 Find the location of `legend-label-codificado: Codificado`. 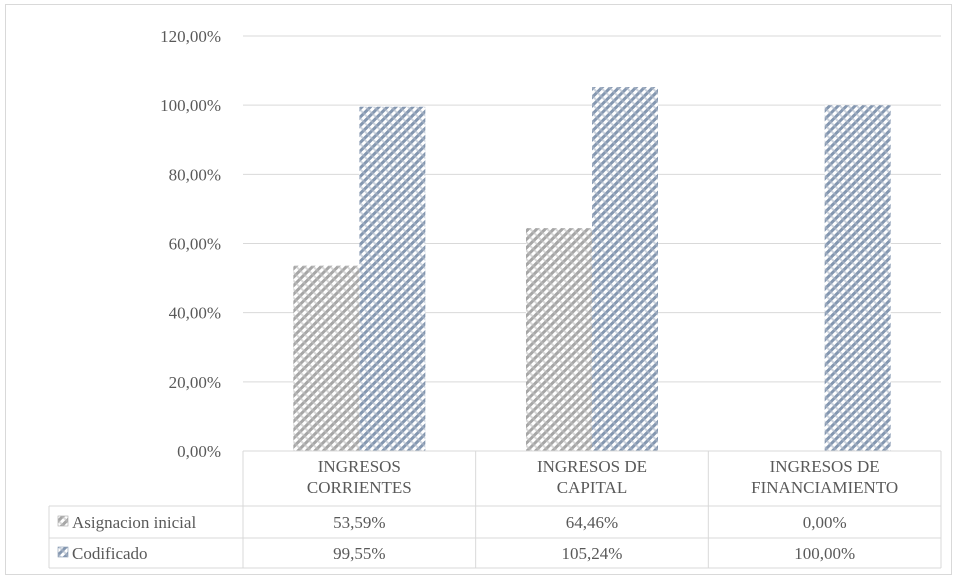

legend-label-codificado: Codificado is located at coordinates (110, 553).